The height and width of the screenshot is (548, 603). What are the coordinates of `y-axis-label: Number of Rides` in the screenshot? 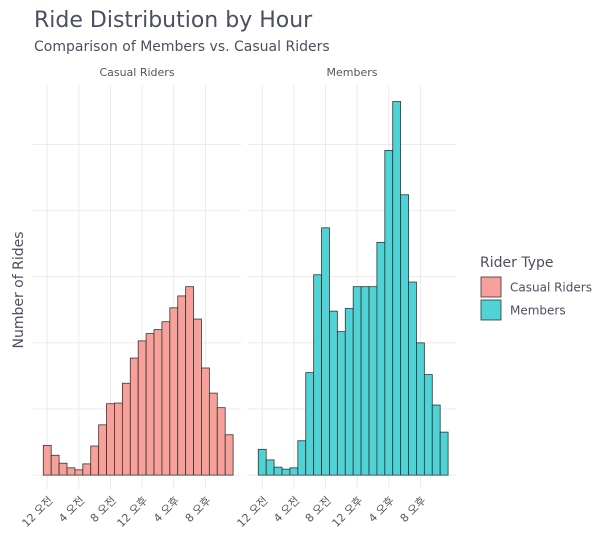 It's located at (19, 289).